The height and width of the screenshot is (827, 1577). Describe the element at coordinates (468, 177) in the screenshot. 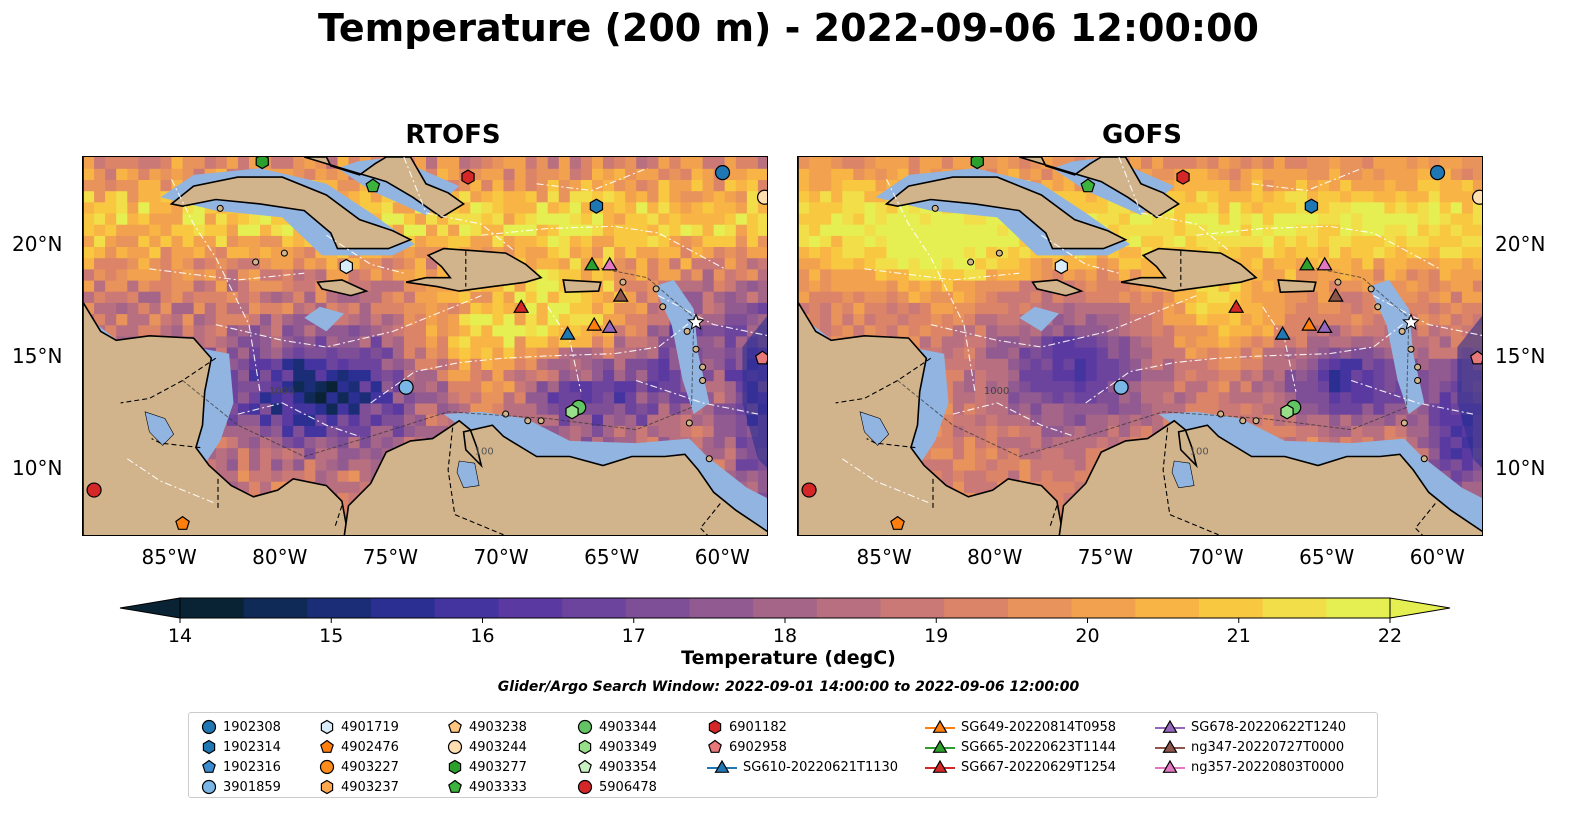

I see `marker-6901182-rtofs` at that location.